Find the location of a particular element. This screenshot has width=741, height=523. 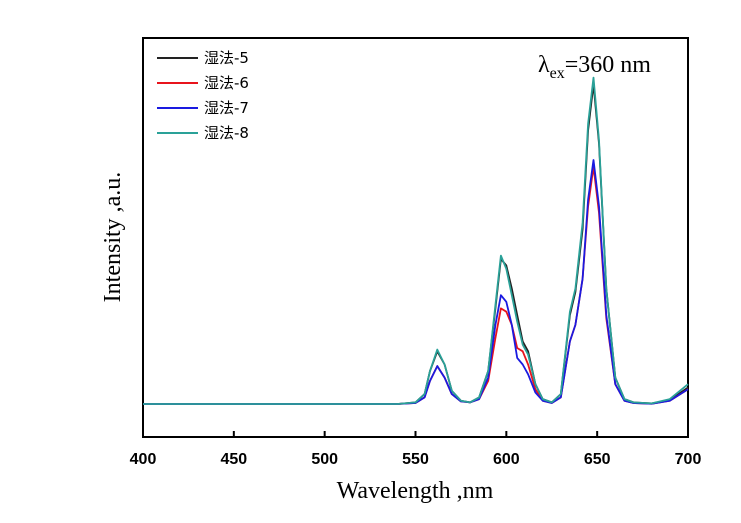

annotation: λex=360 nm is located at coordinates (594, 67).